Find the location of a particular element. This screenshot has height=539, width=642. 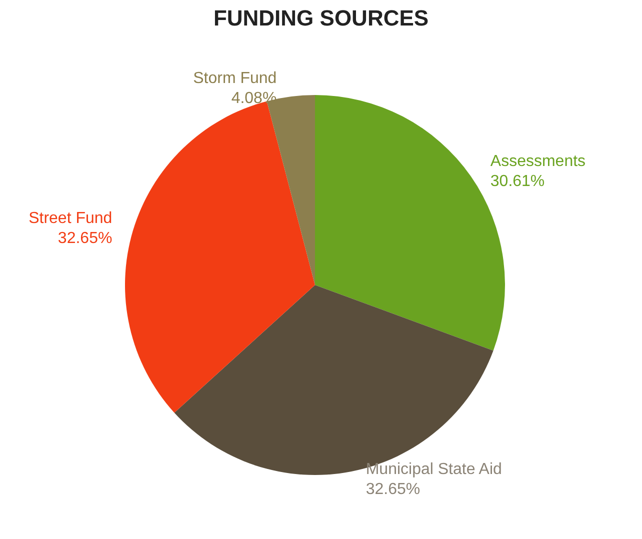

chart-title: FUNDING SOURCES is located at coordinates (321, 18).